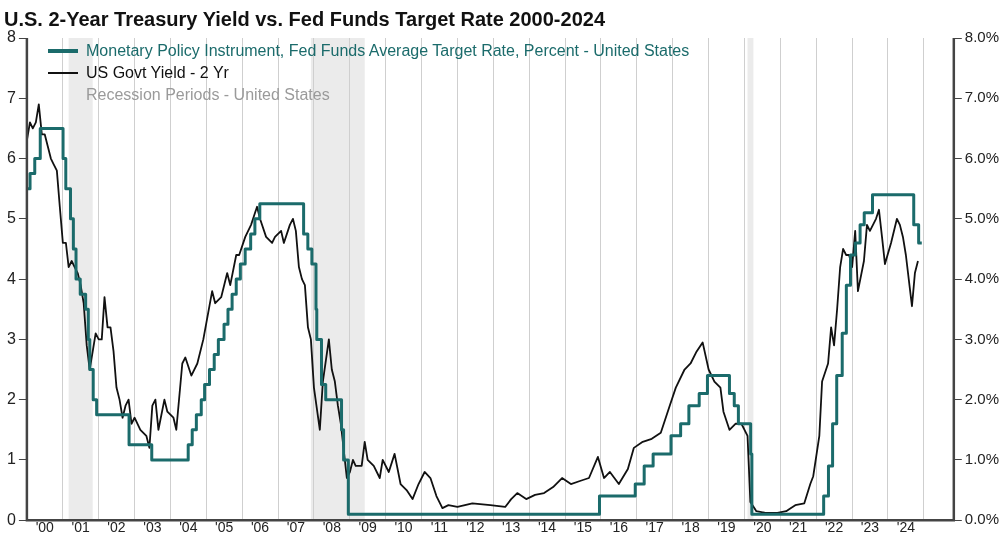 Image resolution: width=1008 pixels, height=537 pixels. What do you see at coordinates (388, 51) in the screenshot?
I see `legend-label: Monetary Policy Instrument, Fed Funds Average Target Rate, Percent - United States` at bounding box center [388, 51].